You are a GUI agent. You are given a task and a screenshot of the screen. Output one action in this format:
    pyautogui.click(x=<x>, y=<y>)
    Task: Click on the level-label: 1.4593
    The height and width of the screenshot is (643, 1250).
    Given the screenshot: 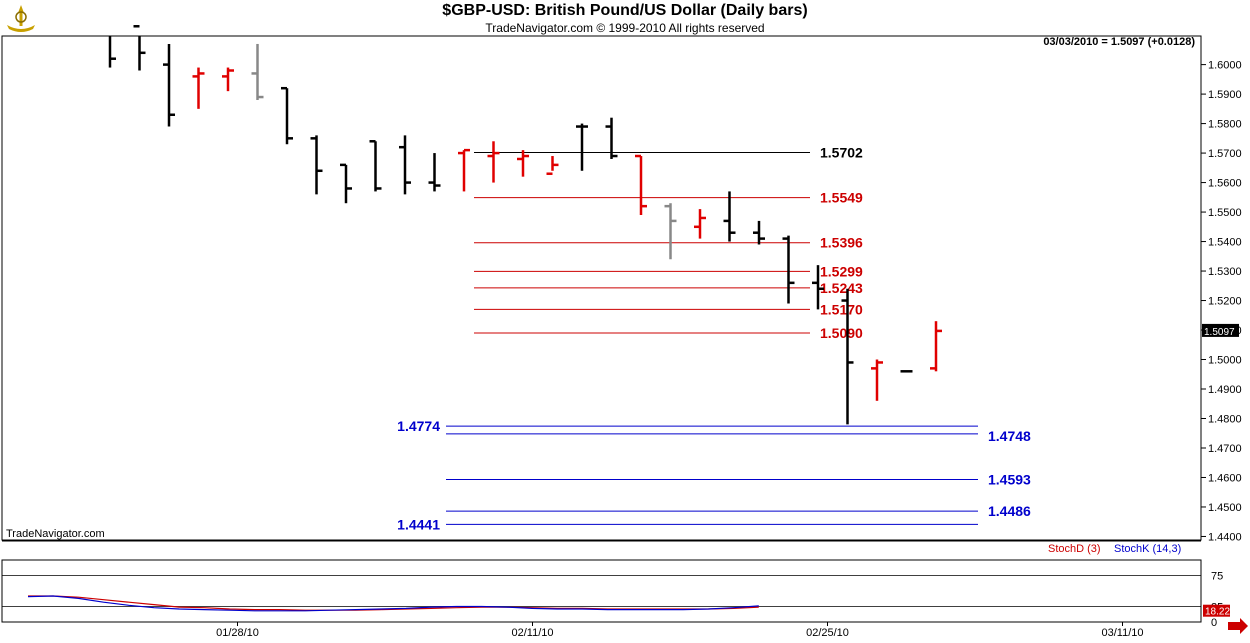 What is the action you would take?
    pyautogui.click(x=1009, y=480)
    